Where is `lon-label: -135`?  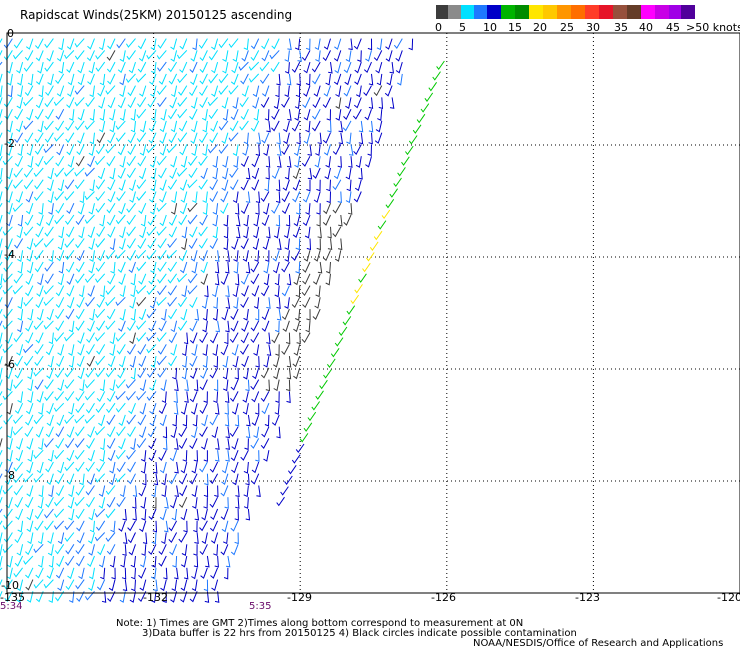 lon-label: -135 is located at coordinates (12, 597).